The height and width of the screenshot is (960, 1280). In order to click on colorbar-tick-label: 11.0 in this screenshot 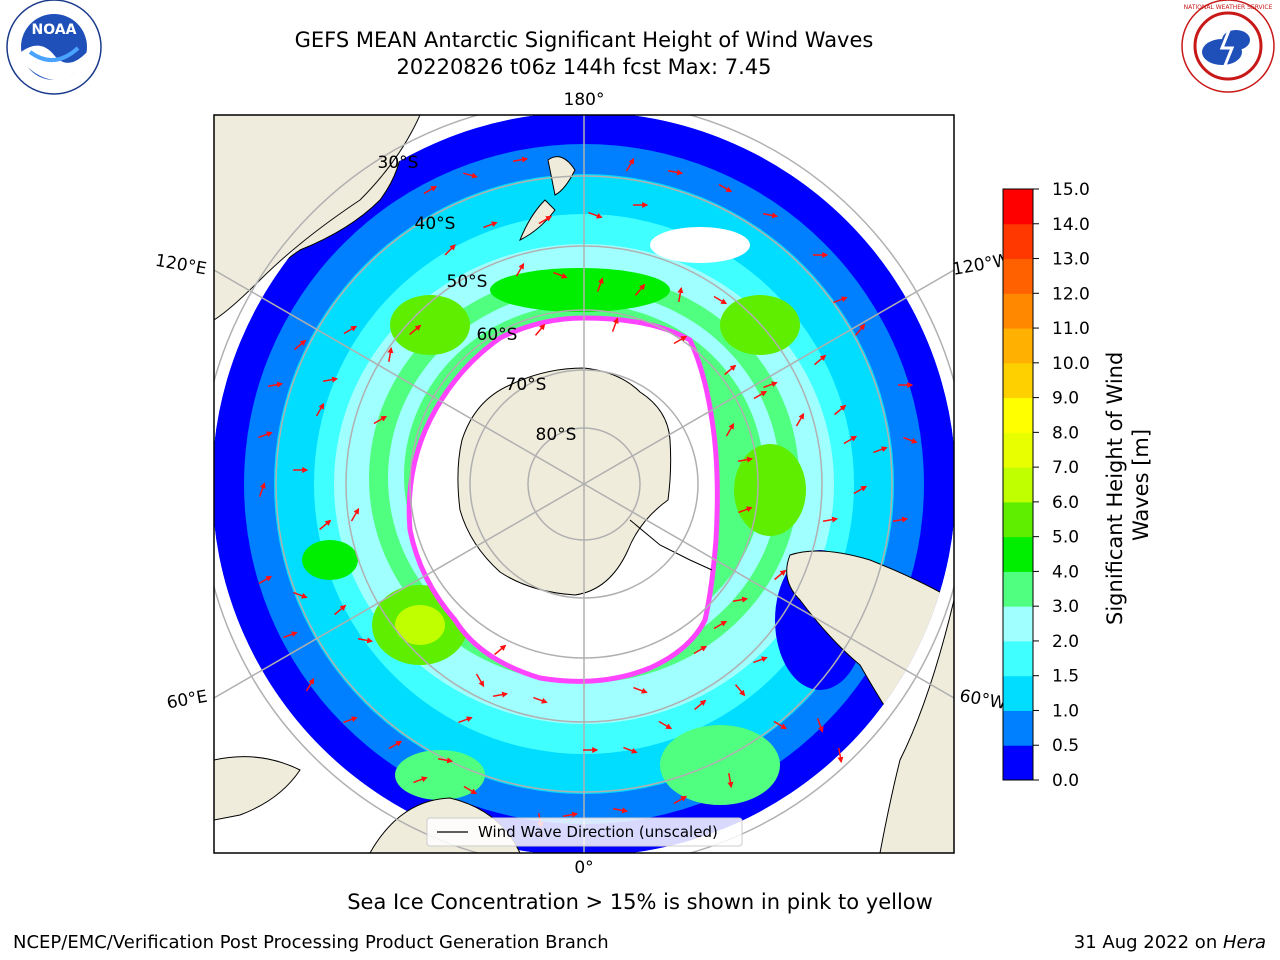, I will do `click(1071, 329)`.